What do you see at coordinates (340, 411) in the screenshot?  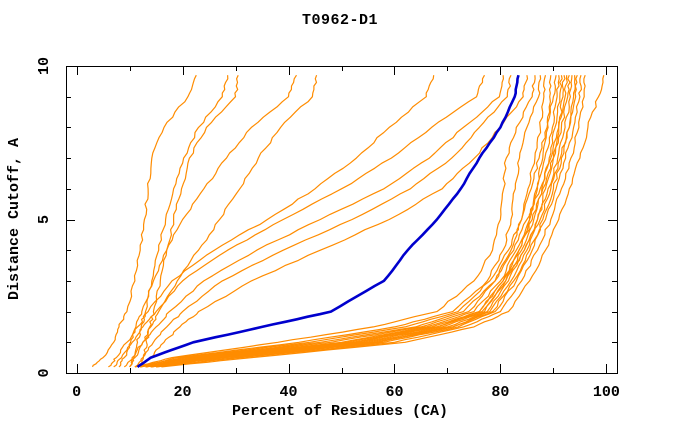 I see `x-axis-label: Percent of Residues (CA)` at bounding box center [340, 411].